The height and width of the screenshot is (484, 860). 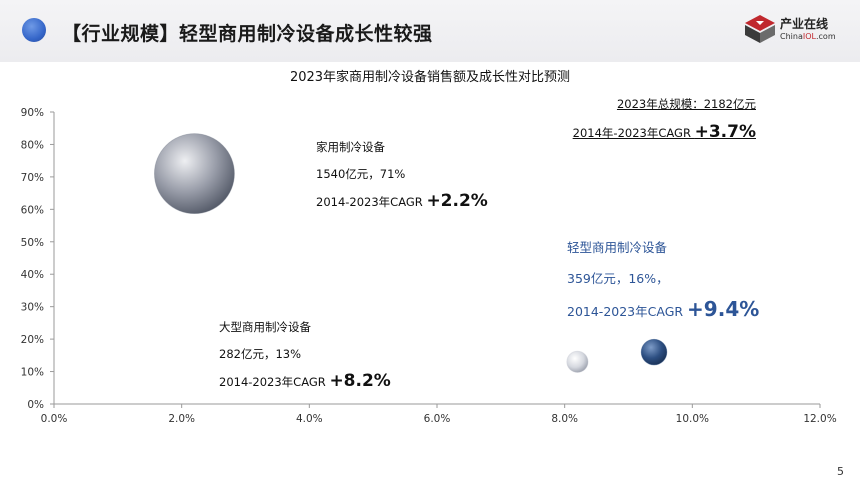 I want to click on overall-cagr-note: 2014年-2023年CAGR +3.7%, so click(x=664, y=132).